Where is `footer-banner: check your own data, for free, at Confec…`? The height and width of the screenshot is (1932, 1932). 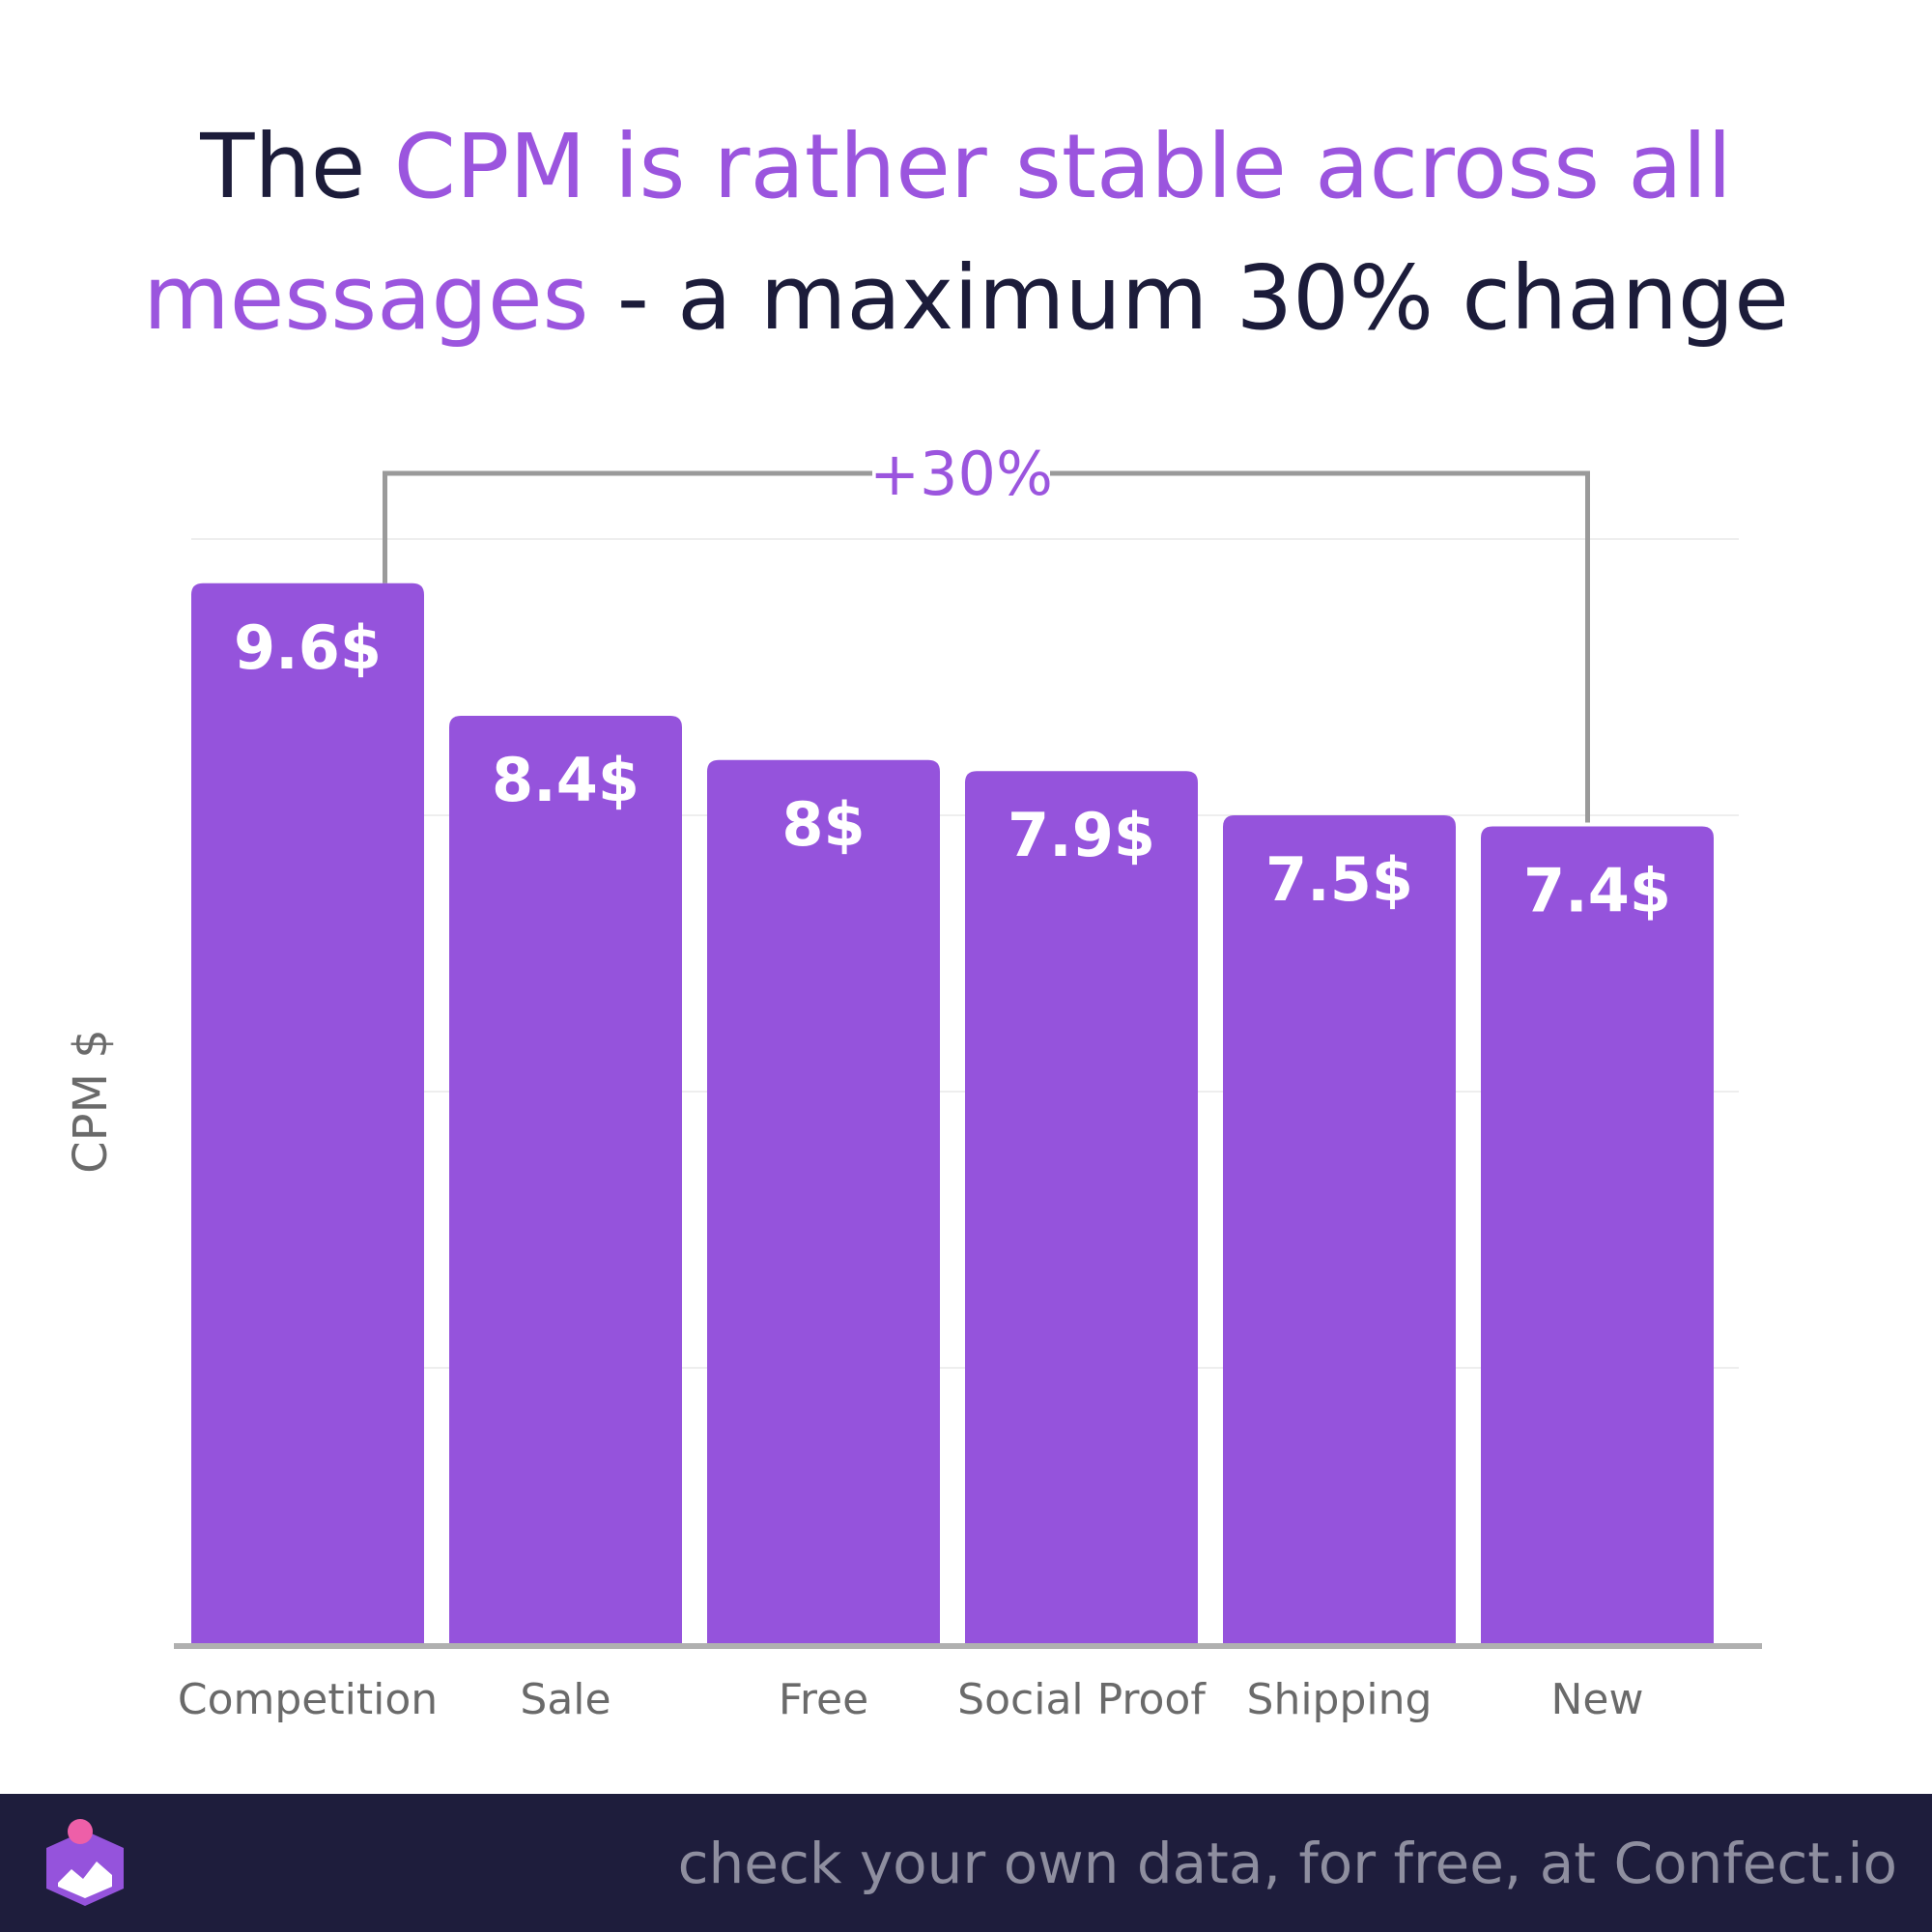
footer-banner: check your own data, for free, at Confec… is located at coordinates (966, 1863).